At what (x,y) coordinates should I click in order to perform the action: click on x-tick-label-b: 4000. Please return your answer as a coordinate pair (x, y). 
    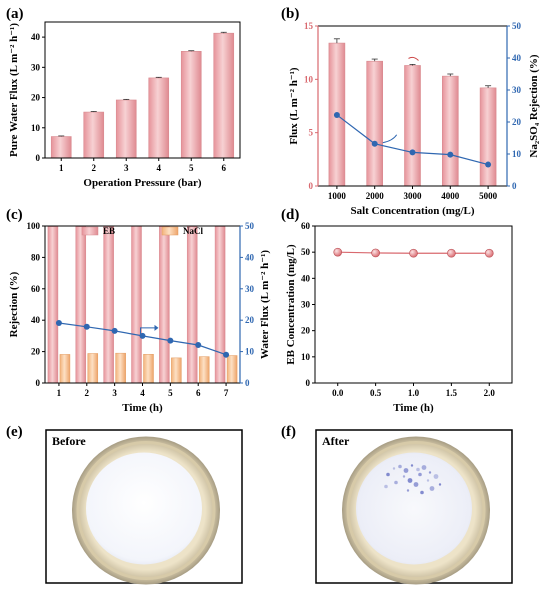
    Looking at the image, I should click on (450, 196).